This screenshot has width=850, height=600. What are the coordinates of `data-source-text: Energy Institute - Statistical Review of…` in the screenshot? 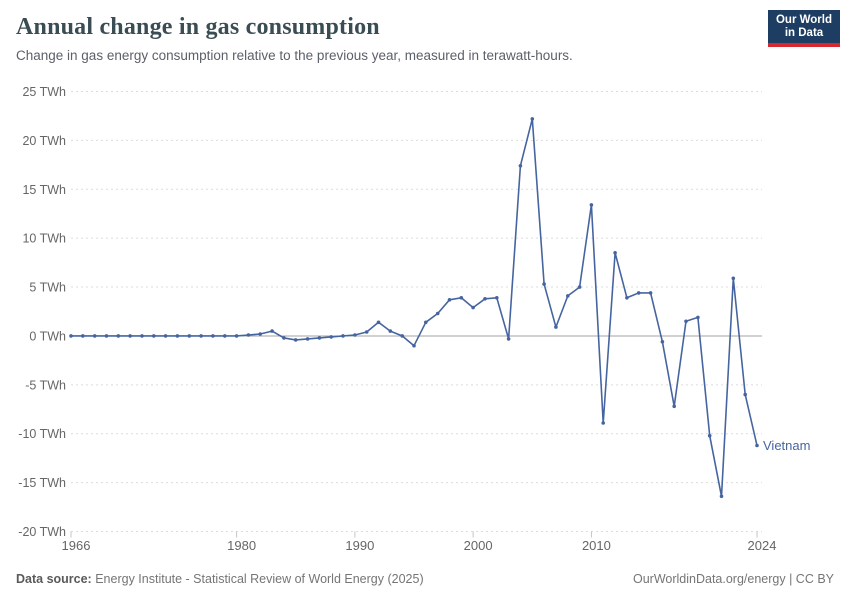 It's located at (259, 579).